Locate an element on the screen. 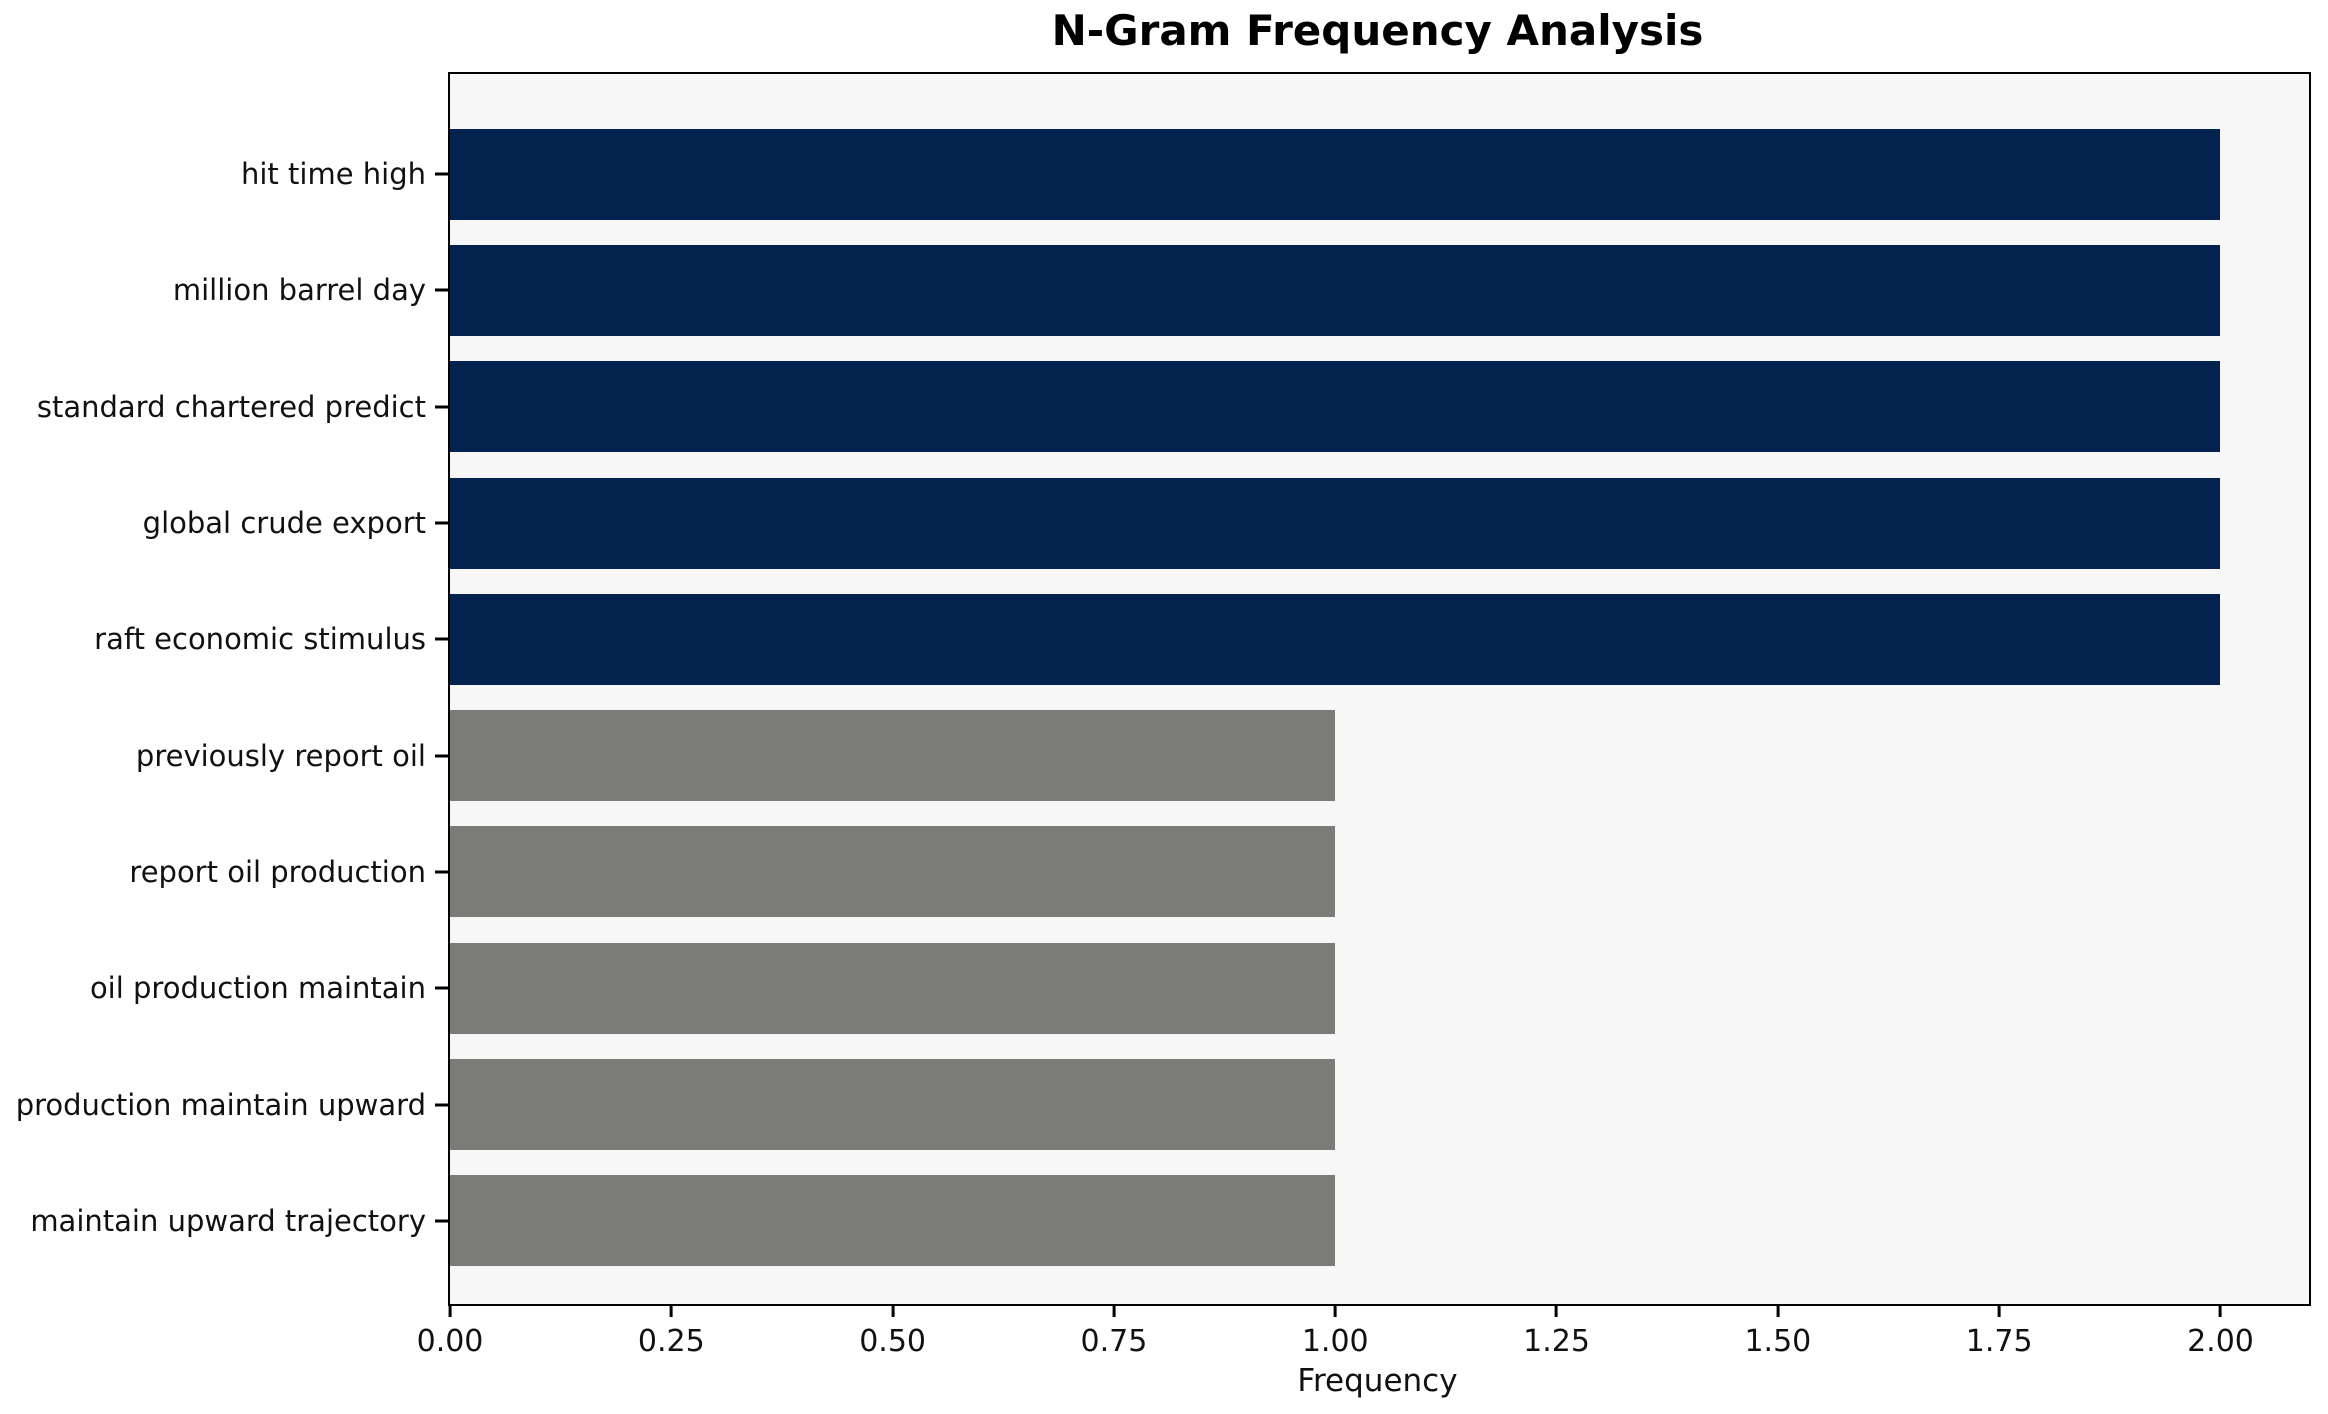 The height and width of the screenshot is (1414, 2328). chart-row: raft economic stimulus is located at coordinates (1201, 639).